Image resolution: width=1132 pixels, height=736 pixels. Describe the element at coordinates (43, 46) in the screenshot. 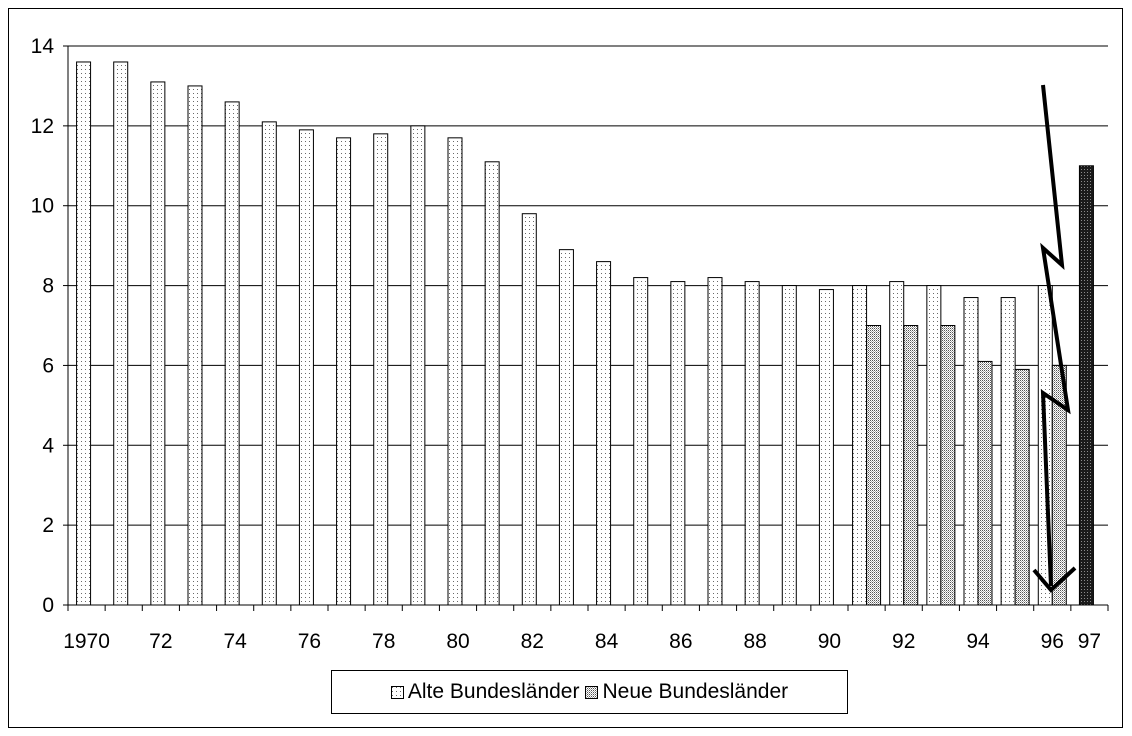

I see `y-tick-label-14: 14` at that location.